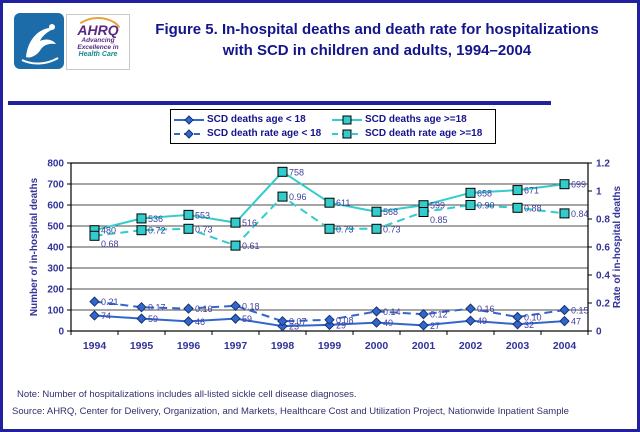  I want to click on legend-item-3: SCD death rate age >=18, so click(411, 133).